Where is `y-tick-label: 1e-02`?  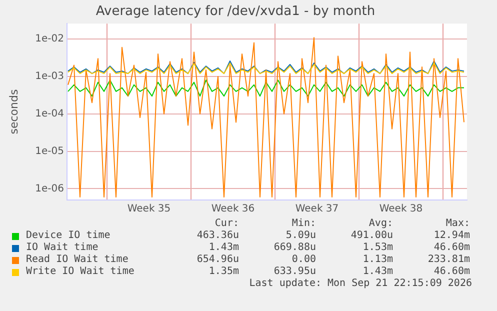 y-tick-label: 1e-02 is located at coordinates (49, 39).